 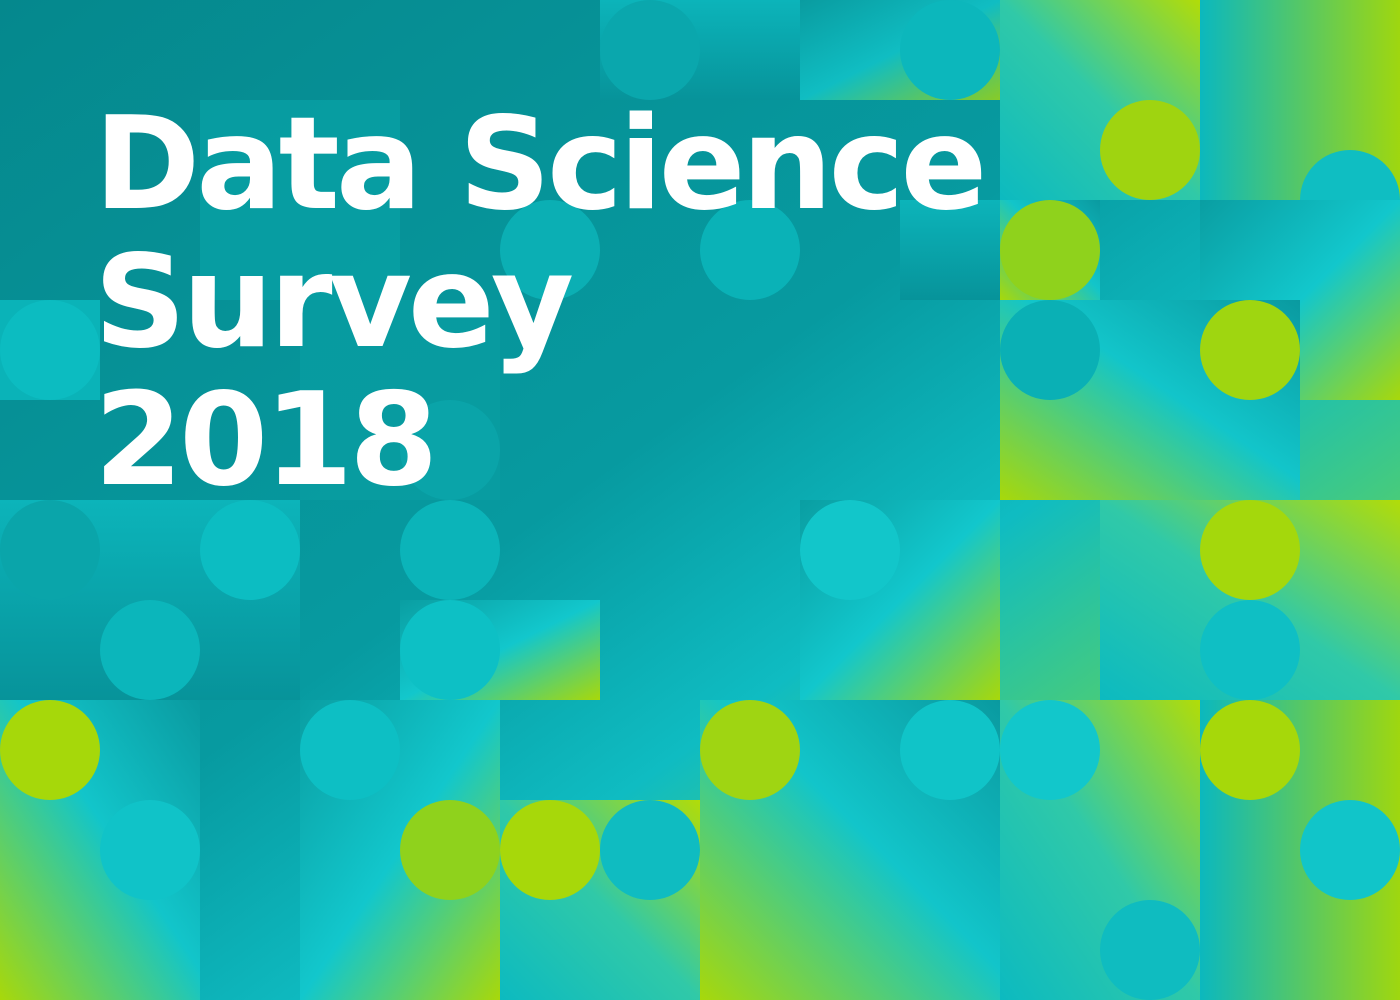 I want to click on title-line-1: Data Science, so click(x=540, y=164).